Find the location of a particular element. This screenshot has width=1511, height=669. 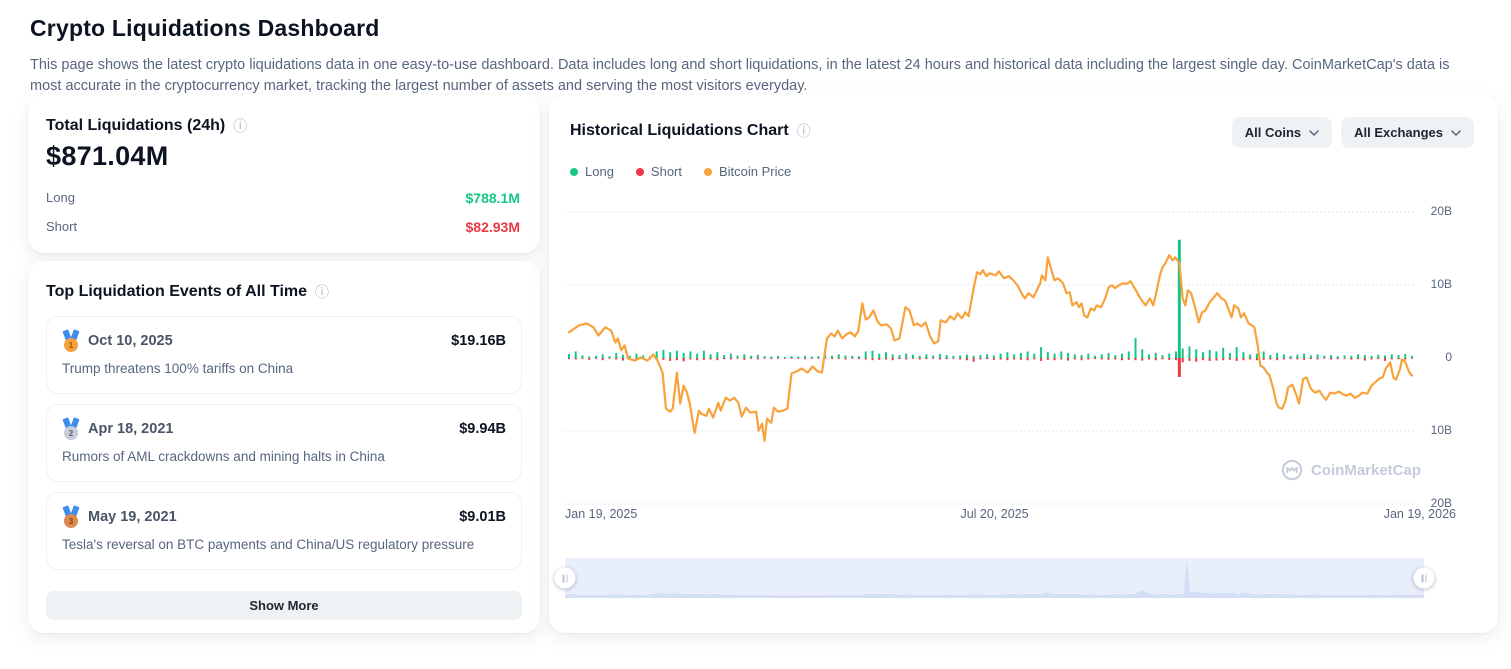

page-title: Crypto Liquidations Dashboard is located at coordinates (205, 28).